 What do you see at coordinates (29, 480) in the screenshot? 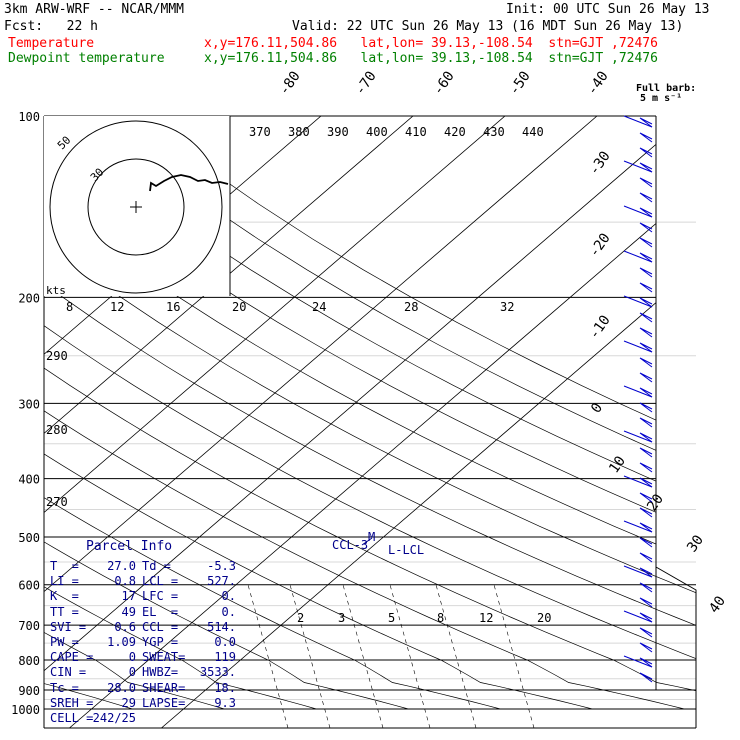
I see `pressure-label: 400` at bounding box center [29, 480].